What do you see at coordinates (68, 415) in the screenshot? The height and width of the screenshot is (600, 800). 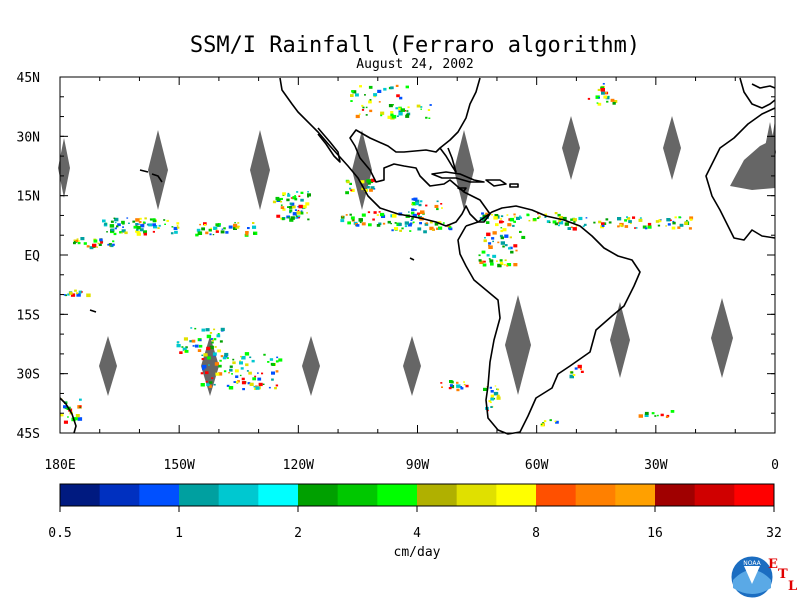 I see `coast-new-zealand` at bounding box center [68, 415].